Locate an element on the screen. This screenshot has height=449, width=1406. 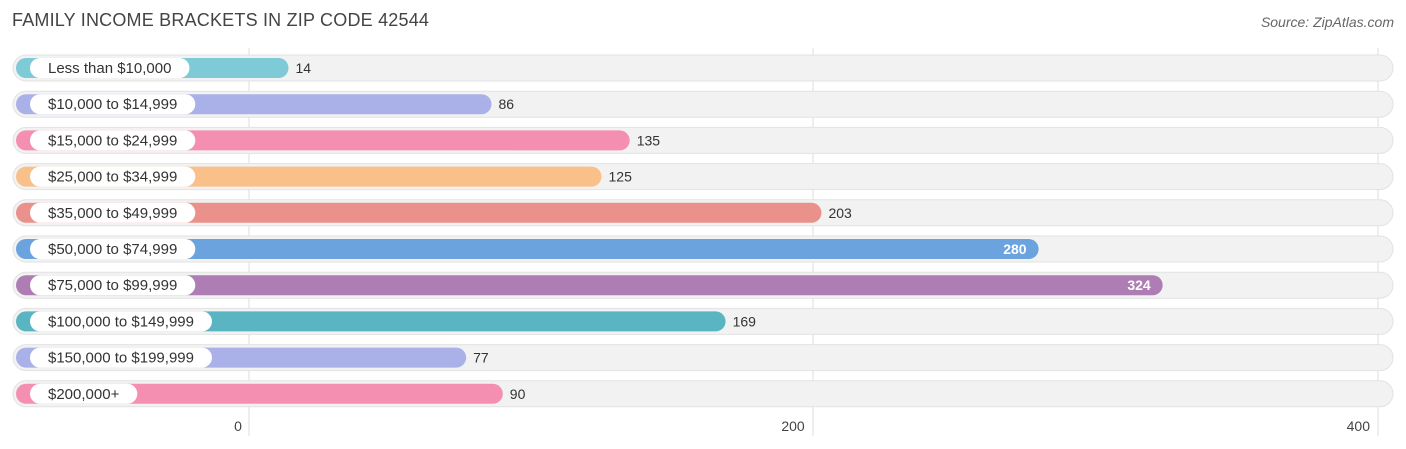
category-label: $75,000 to $99,999 is located at coordinates (112, 285).